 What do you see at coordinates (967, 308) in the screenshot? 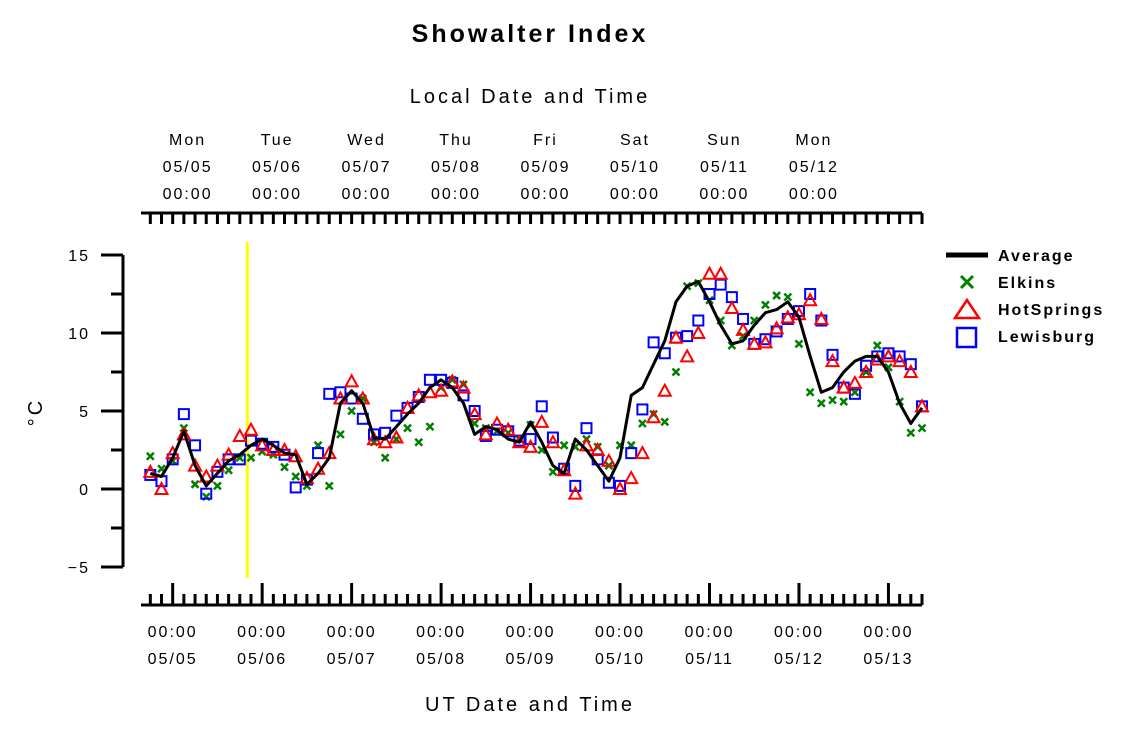
I see `legend-triangle-swatch` at bounding box center [967, 308].